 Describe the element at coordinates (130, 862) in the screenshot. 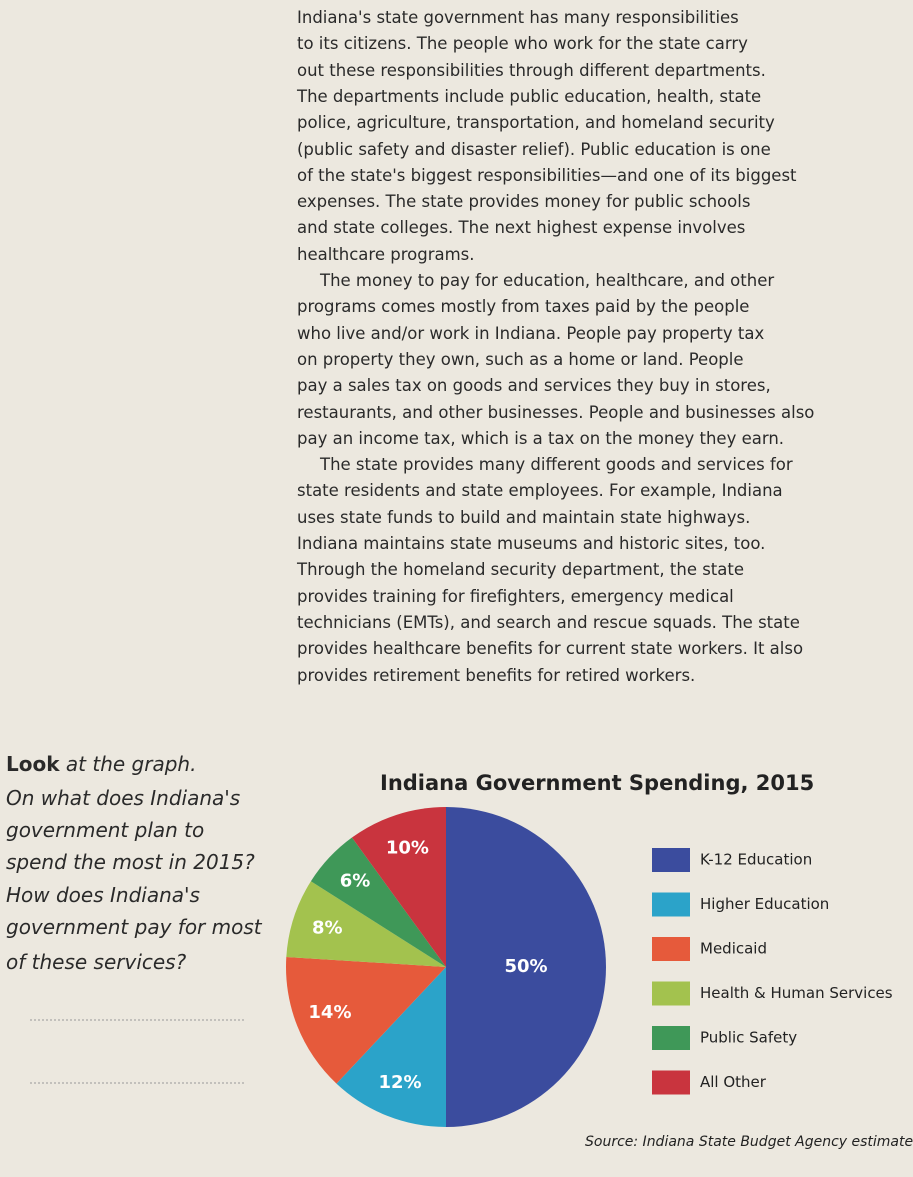

I see `sidebar-line: spend the most in 2015?` at that location.